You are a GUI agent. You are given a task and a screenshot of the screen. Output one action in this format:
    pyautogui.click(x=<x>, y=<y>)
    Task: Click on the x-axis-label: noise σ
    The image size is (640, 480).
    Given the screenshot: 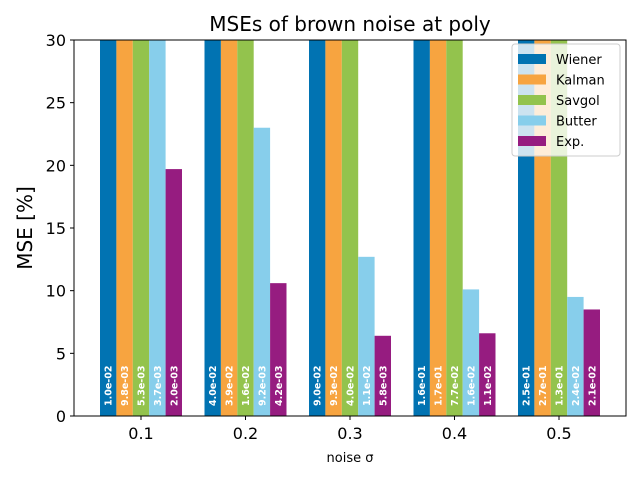 What is the action you would take?
    pyautogui.click(x=350, y=458)
    